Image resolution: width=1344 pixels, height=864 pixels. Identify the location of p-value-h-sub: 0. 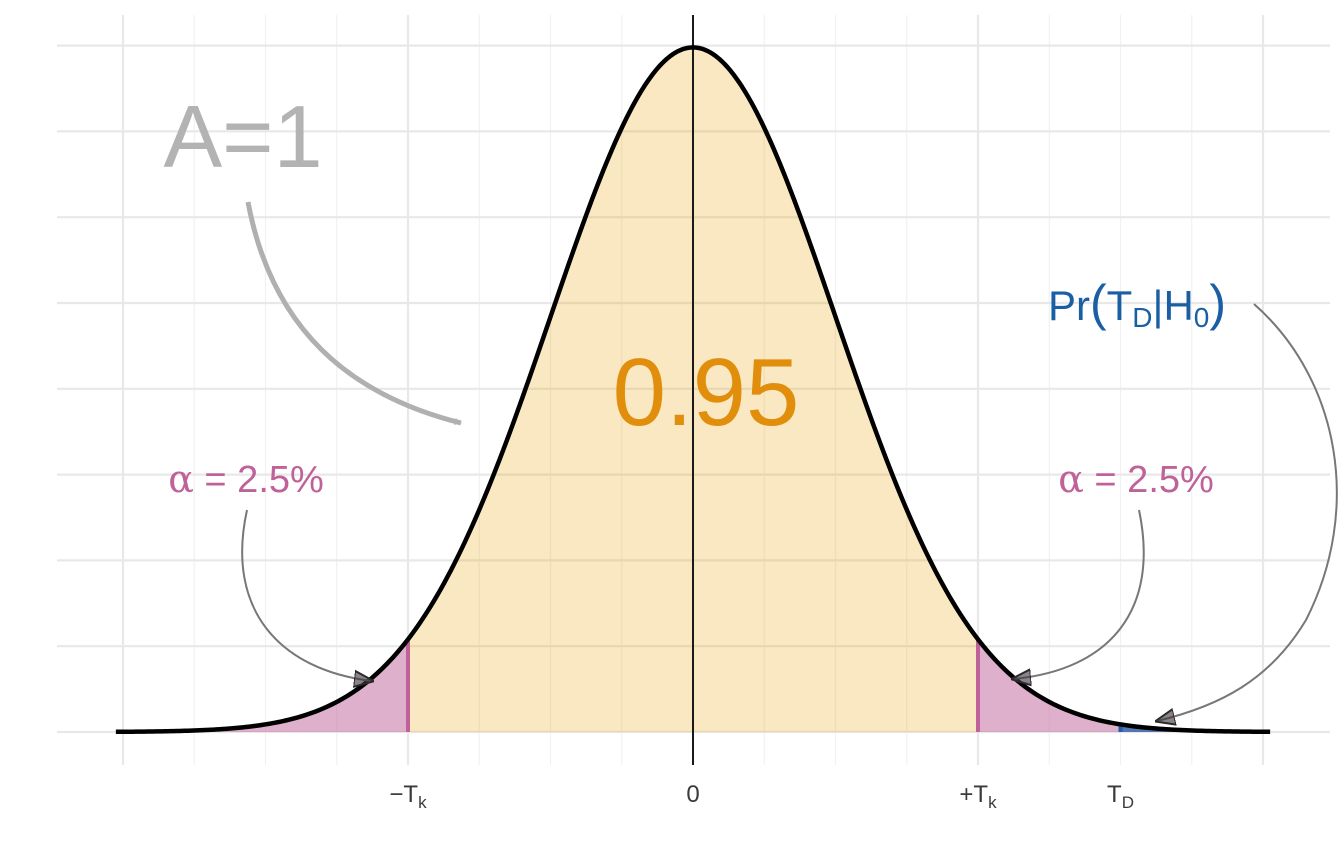
(1202, 317).